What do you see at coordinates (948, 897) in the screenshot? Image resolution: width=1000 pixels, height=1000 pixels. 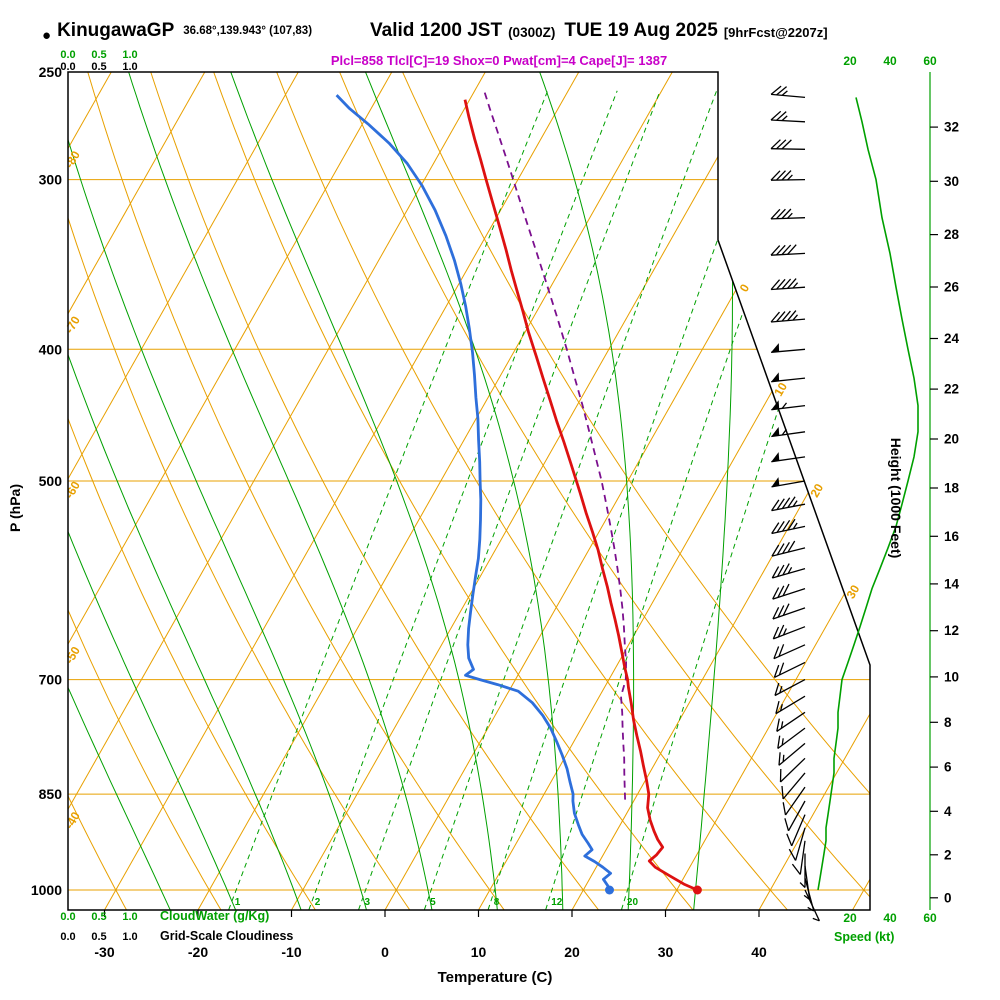 I see `height-tick-label: 0` at bounding box center [948, 897].